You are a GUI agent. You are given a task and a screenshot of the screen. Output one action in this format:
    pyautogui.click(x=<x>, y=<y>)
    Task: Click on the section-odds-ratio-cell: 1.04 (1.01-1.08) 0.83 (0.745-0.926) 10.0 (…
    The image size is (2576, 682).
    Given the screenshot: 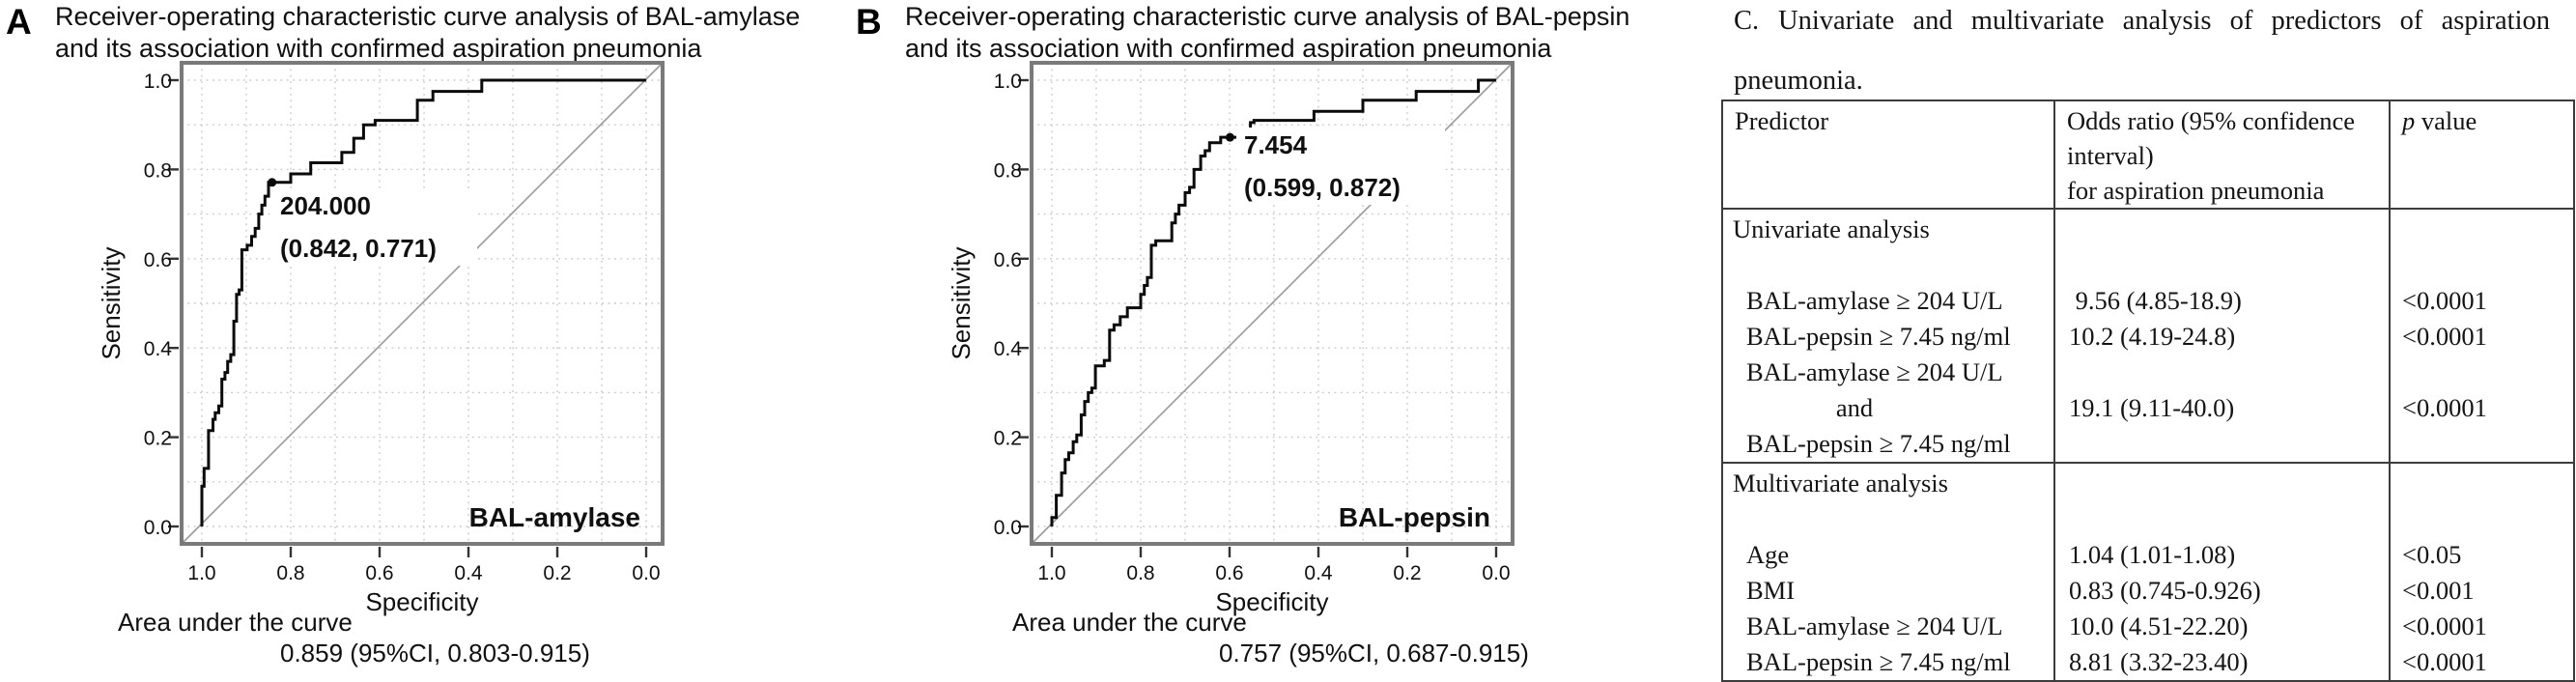 What is the action you would take?
    pyautogui.click(x=2222, y=572)
    